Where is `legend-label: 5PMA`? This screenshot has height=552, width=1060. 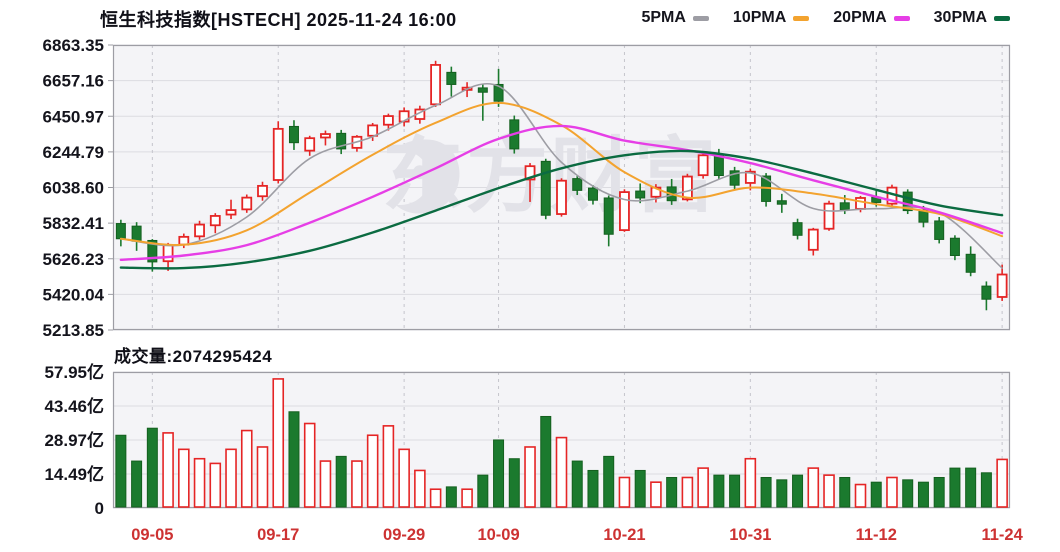 legend-label: 5PMA is located at coordinates (663, 17).